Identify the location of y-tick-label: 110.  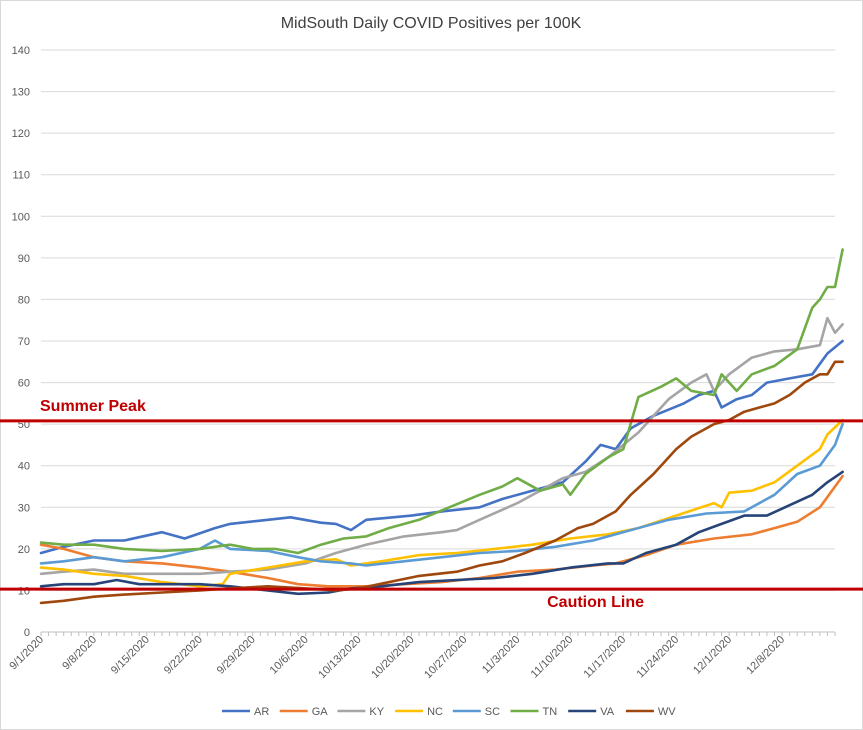
(21, 176).